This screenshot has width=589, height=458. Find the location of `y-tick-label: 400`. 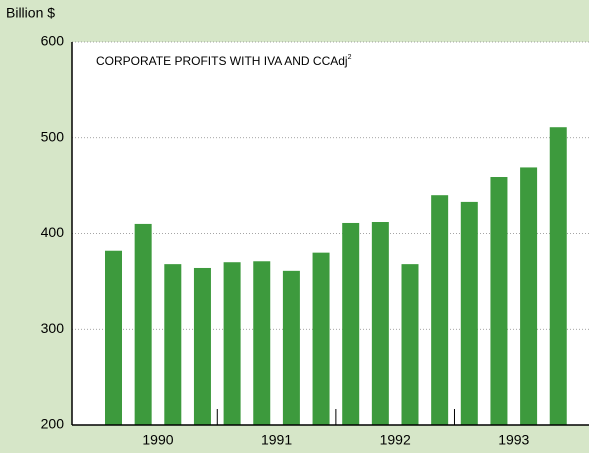

y-tick-label: 400 is located at coordinates (53, 232).